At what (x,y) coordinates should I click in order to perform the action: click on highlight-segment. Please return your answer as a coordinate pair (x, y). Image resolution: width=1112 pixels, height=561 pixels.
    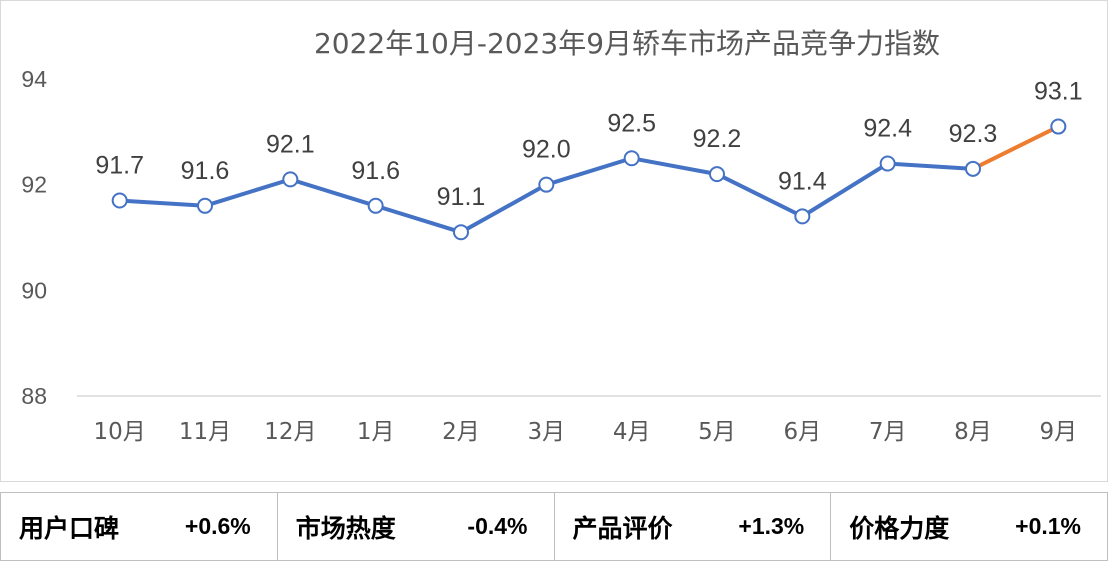
    Looking at the image, I should click on (1016, 147).